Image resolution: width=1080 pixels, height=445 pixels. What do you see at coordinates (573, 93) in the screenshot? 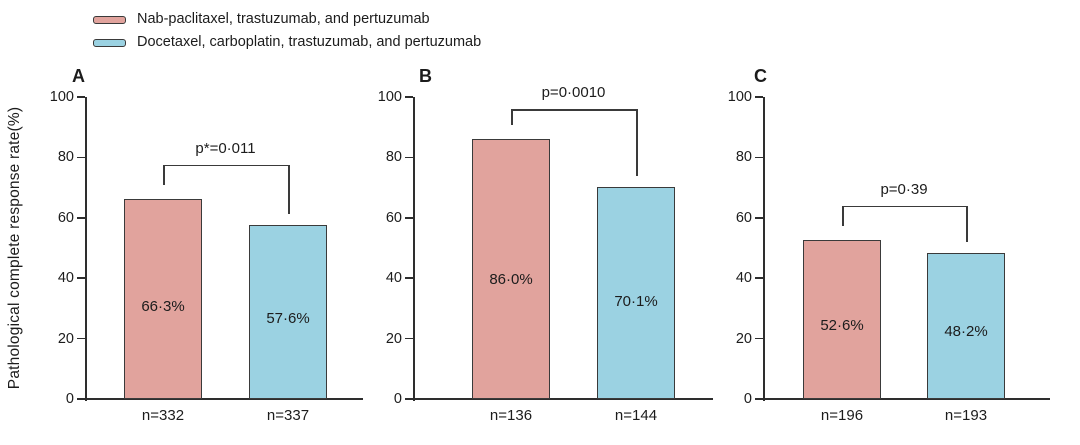
I see `p-value-label: p=0·0010` at bounding box center [573, 93].